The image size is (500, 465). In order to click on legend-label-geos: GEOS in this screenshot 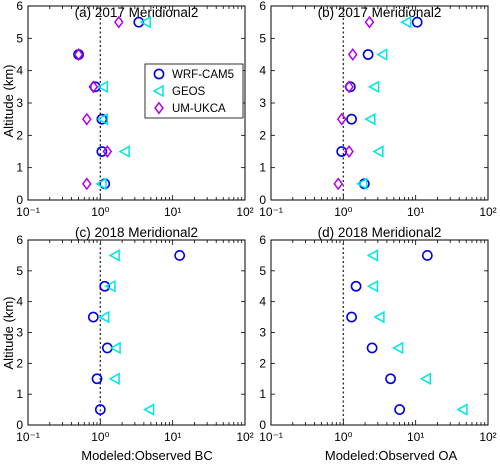, I will do `click(189, 92)`.